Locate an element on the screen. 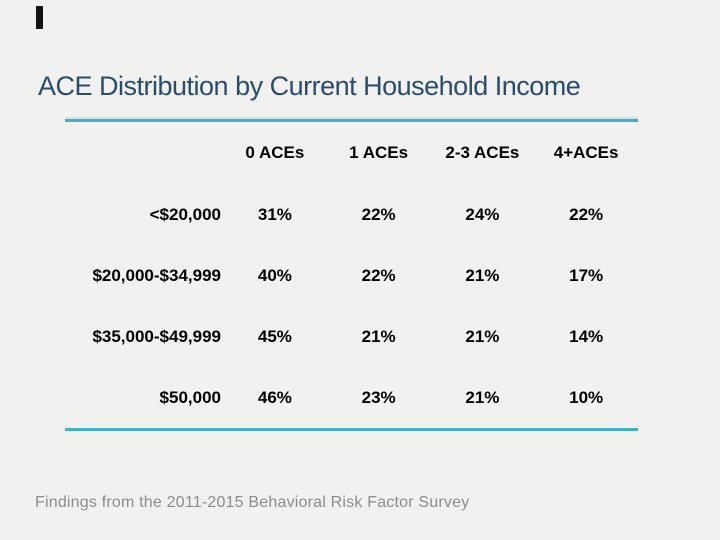  column-header-4plus-aces: 4+ACEs is located at coordinates (586, 152).